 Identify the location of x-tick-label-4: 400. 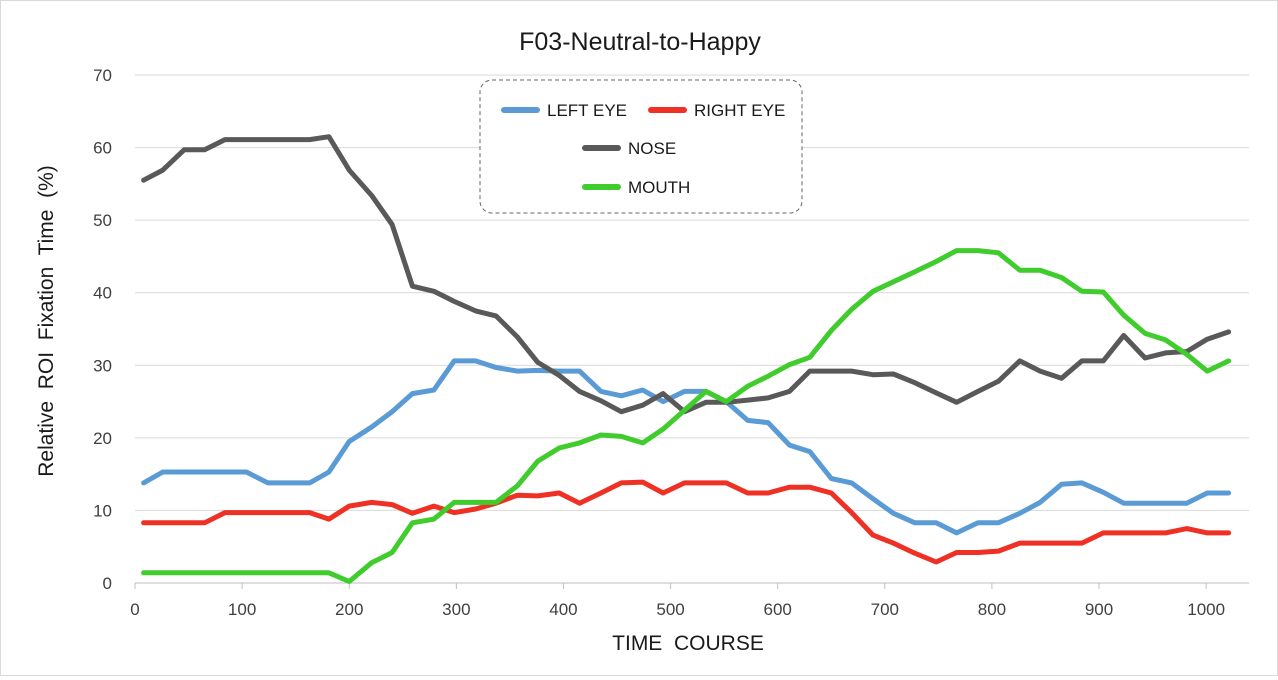
(563, 609).